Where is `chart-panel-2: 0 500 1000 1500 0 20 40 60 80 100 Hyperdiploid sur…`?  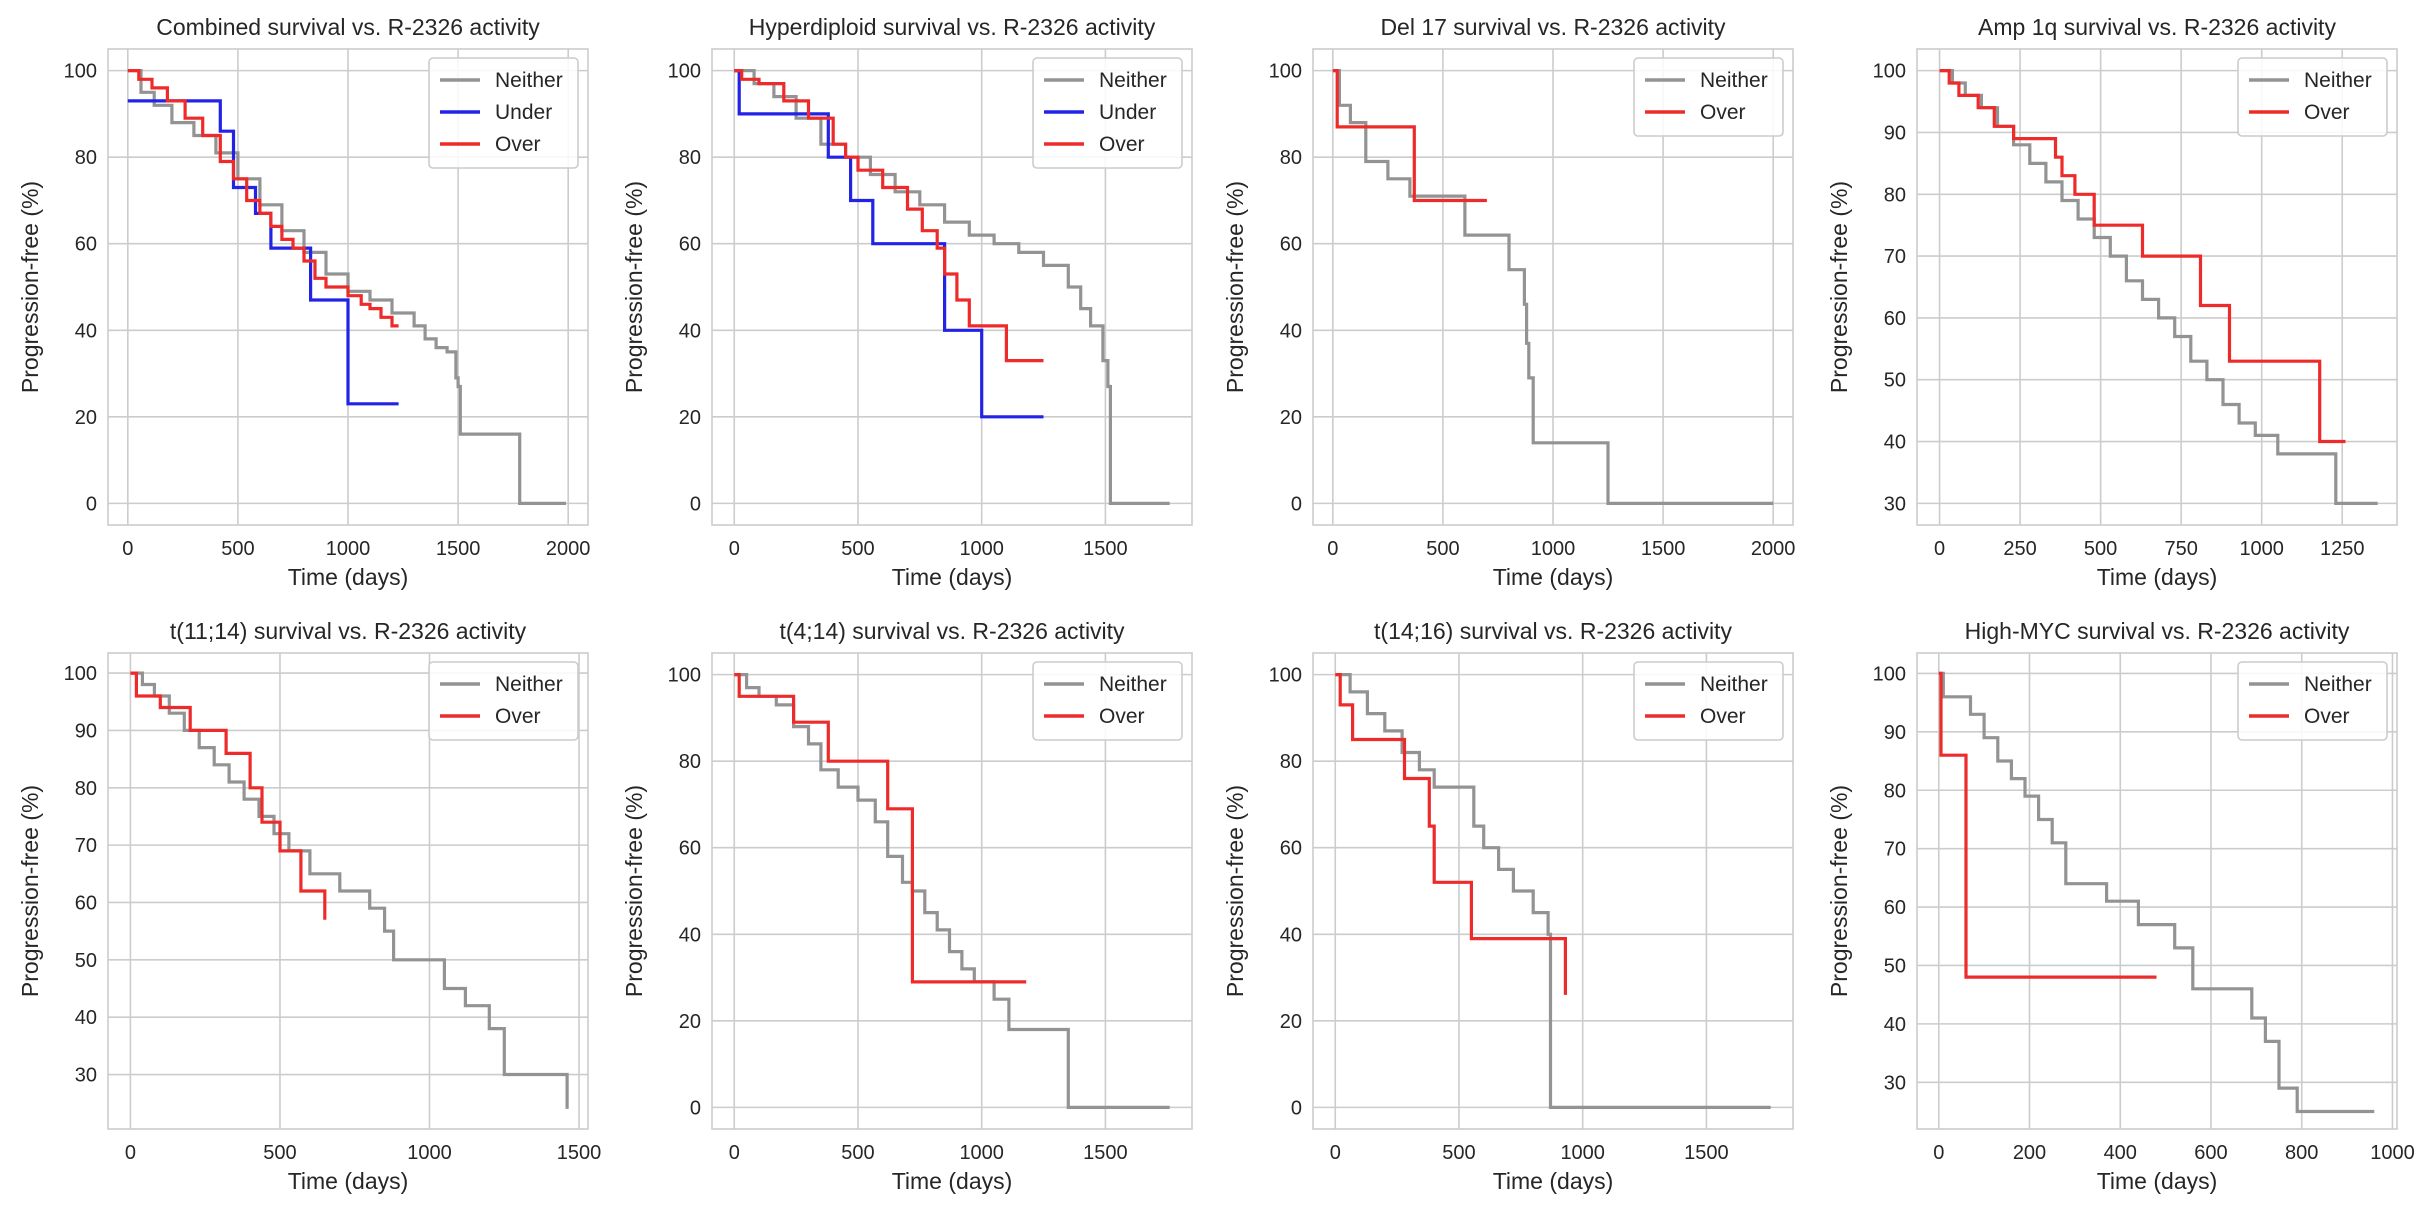 chart-panel-2: 0 500 1000 1500 0 20 40 60 80 100 Hyperdiploid sur… is located at coordinates (907, 302).